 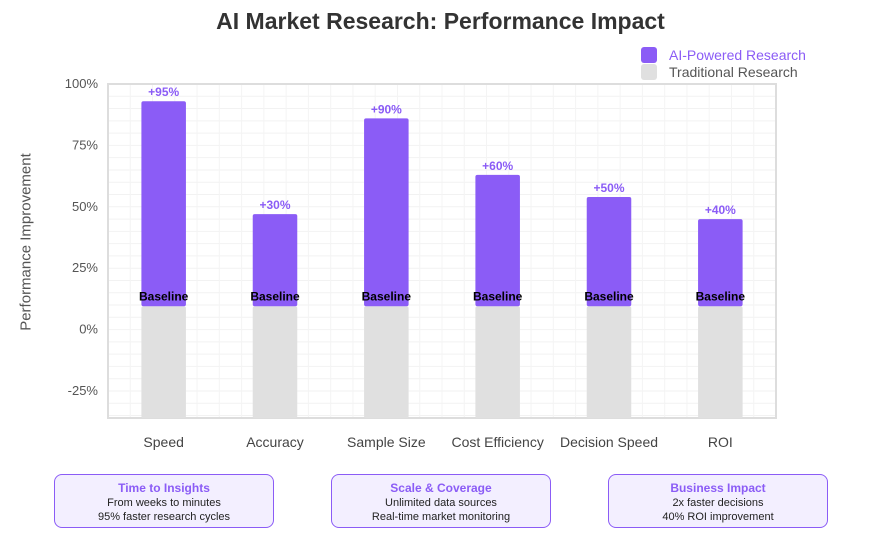 I want to click on card-title: Time to Insights, so click(x=164, y=488).